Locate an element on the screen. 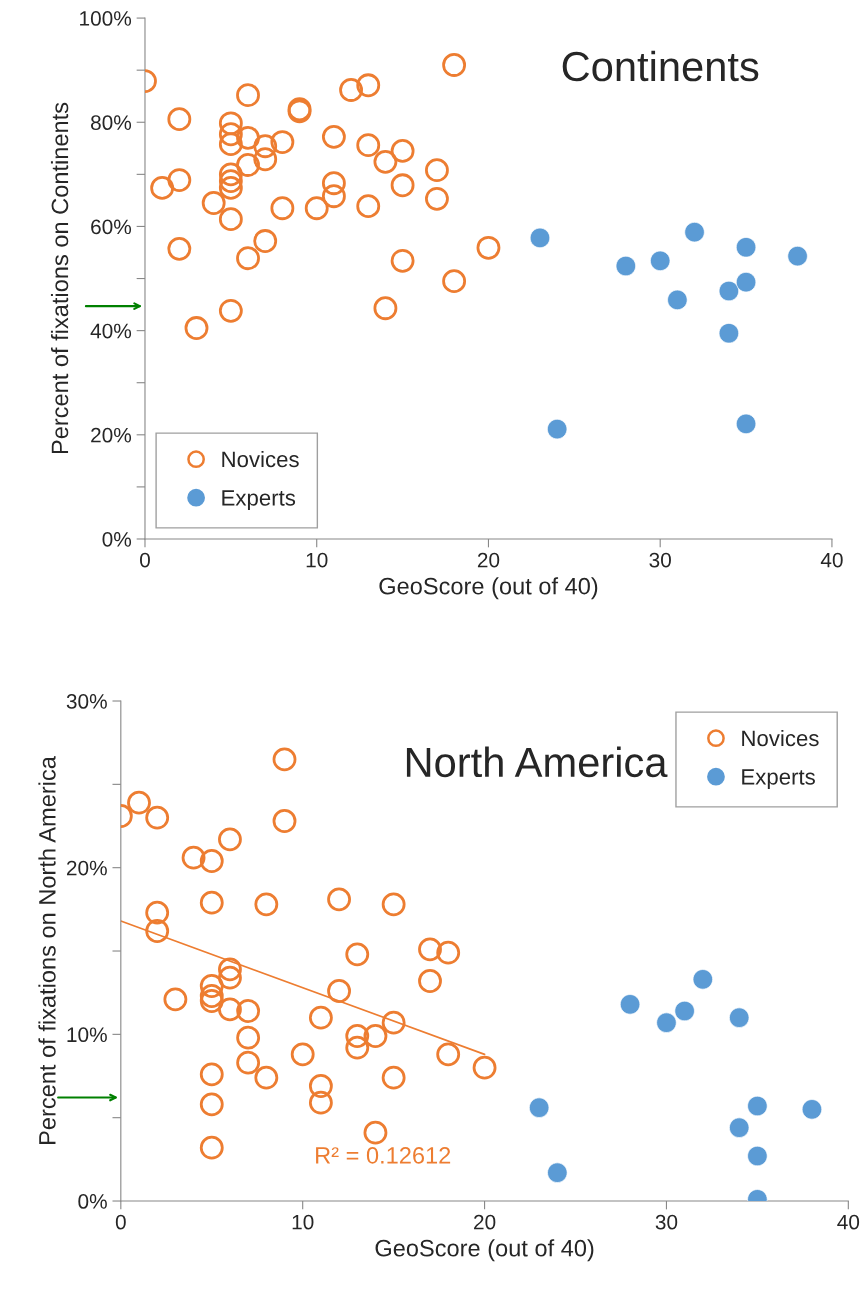 This screenshot has width=863, height=1291. text: Continents is located at coordinates (660, 66).